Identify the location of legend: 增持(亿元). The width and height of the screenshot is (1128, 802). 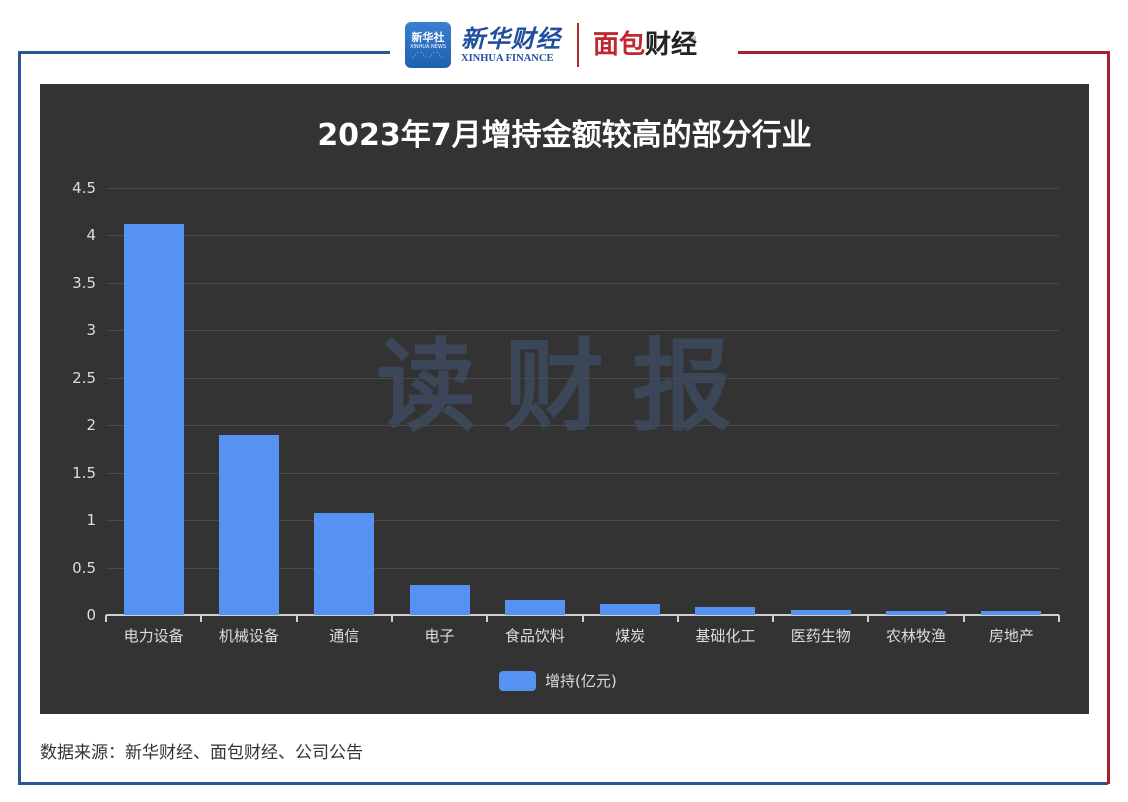
(558, 680).